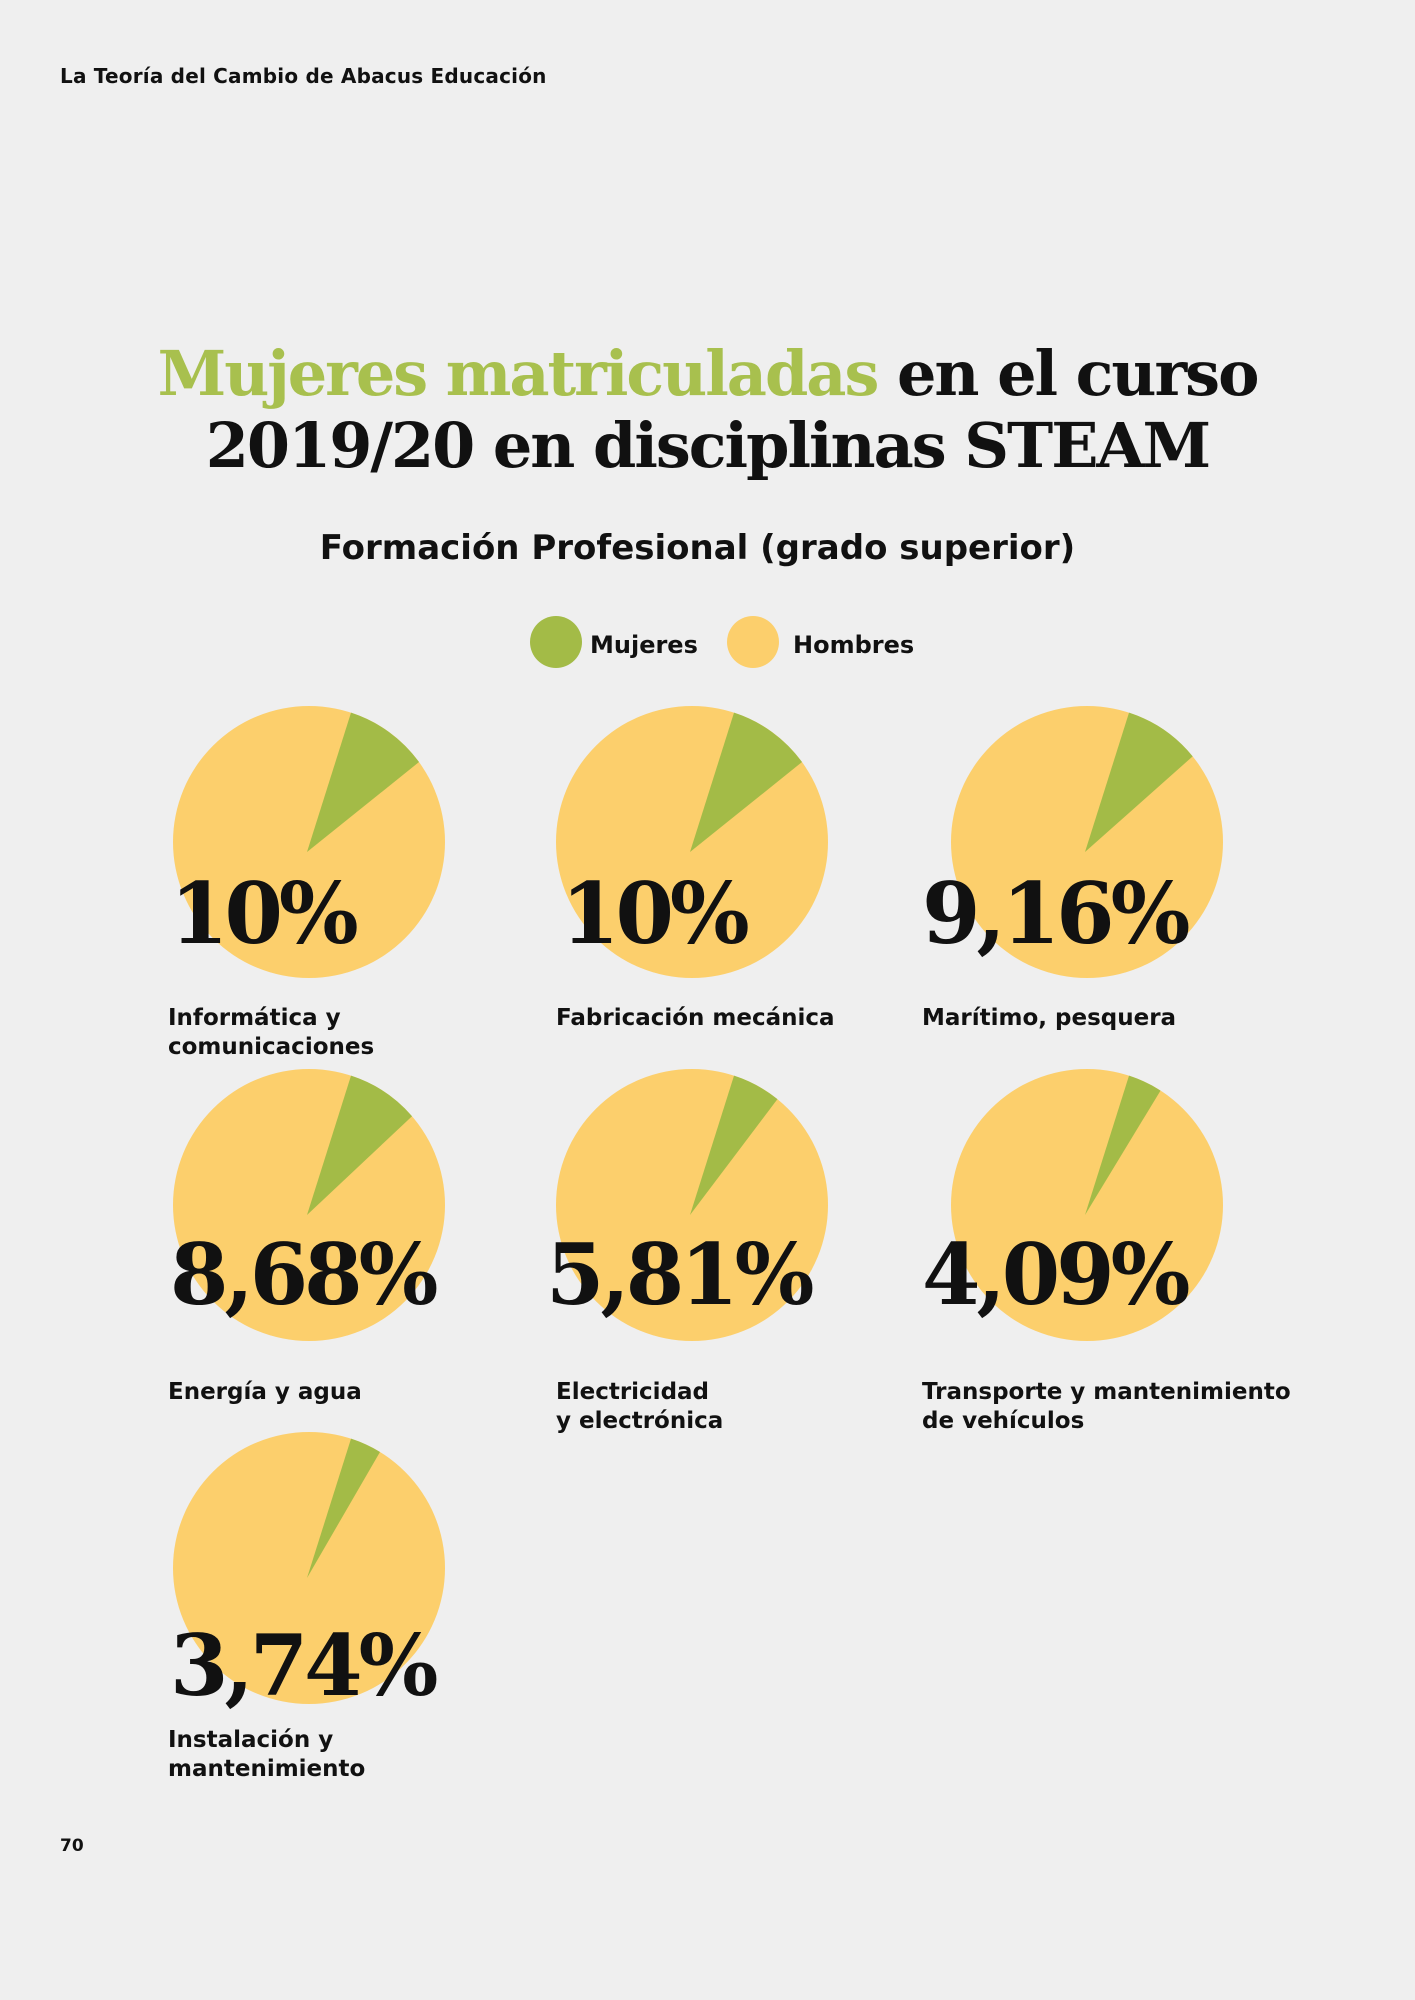 This screenshot has height=2000, width=1415. Describe the element at coordinates (697, 548) in the screenshot. I see `chart-subtitle: Formación Profesional (grado superior)` at that location.